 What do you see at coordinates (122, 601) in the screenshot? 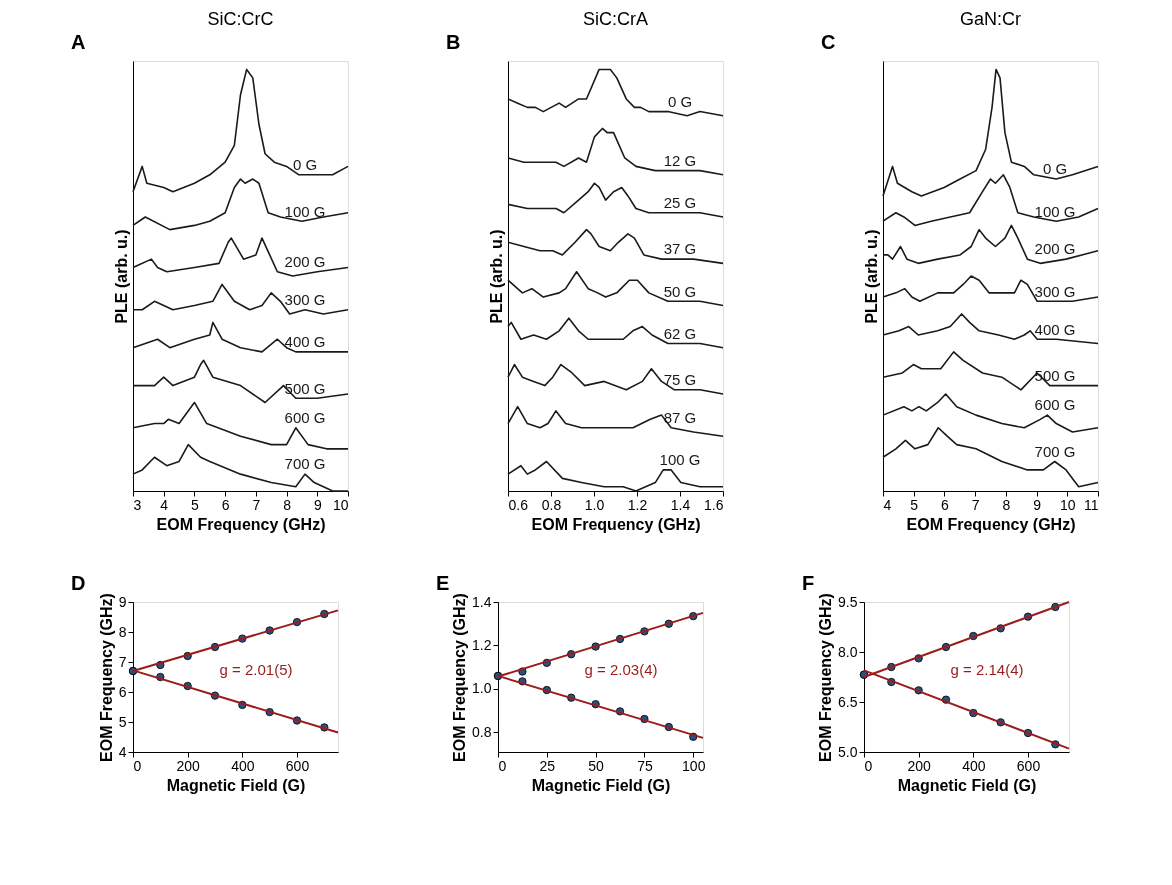
I see `y-tick-label: 9` at bounding box center [122, 601].